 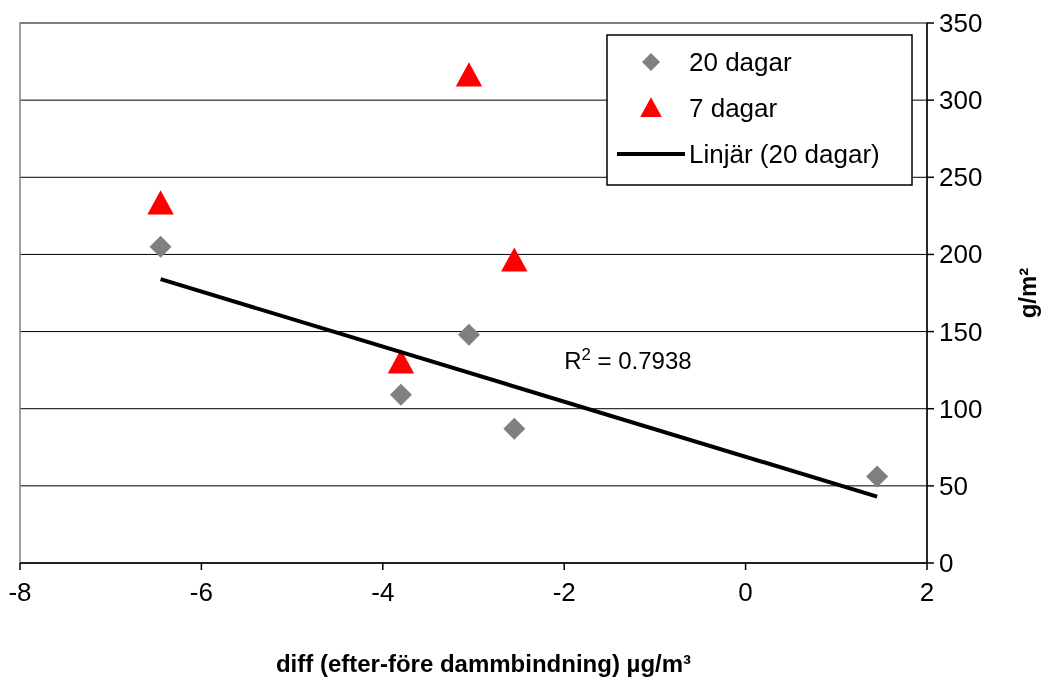 I want to click on legend-label: 7 dagar, so click(x=733, y=108).